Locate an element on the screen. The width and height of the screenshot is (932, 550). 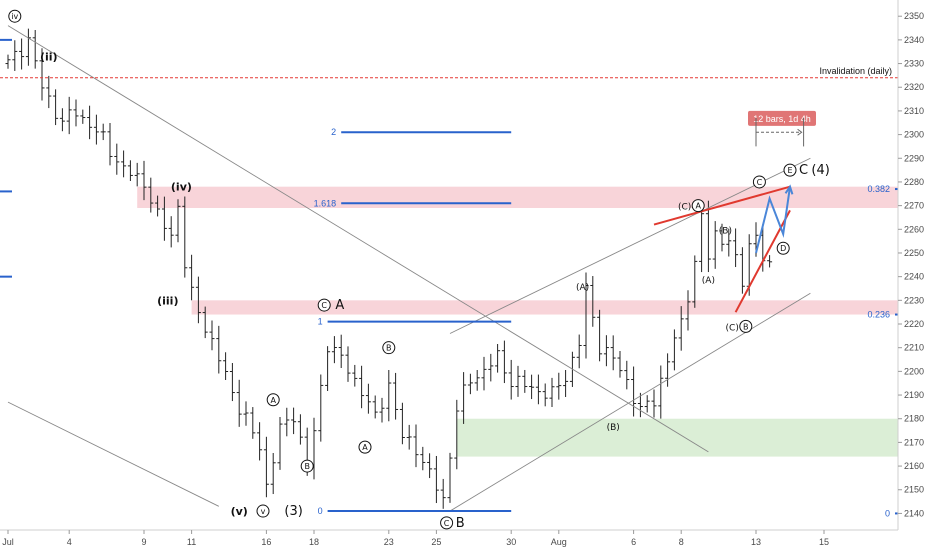
price-tick-label: 2220 is located at coordinates (914, 324).